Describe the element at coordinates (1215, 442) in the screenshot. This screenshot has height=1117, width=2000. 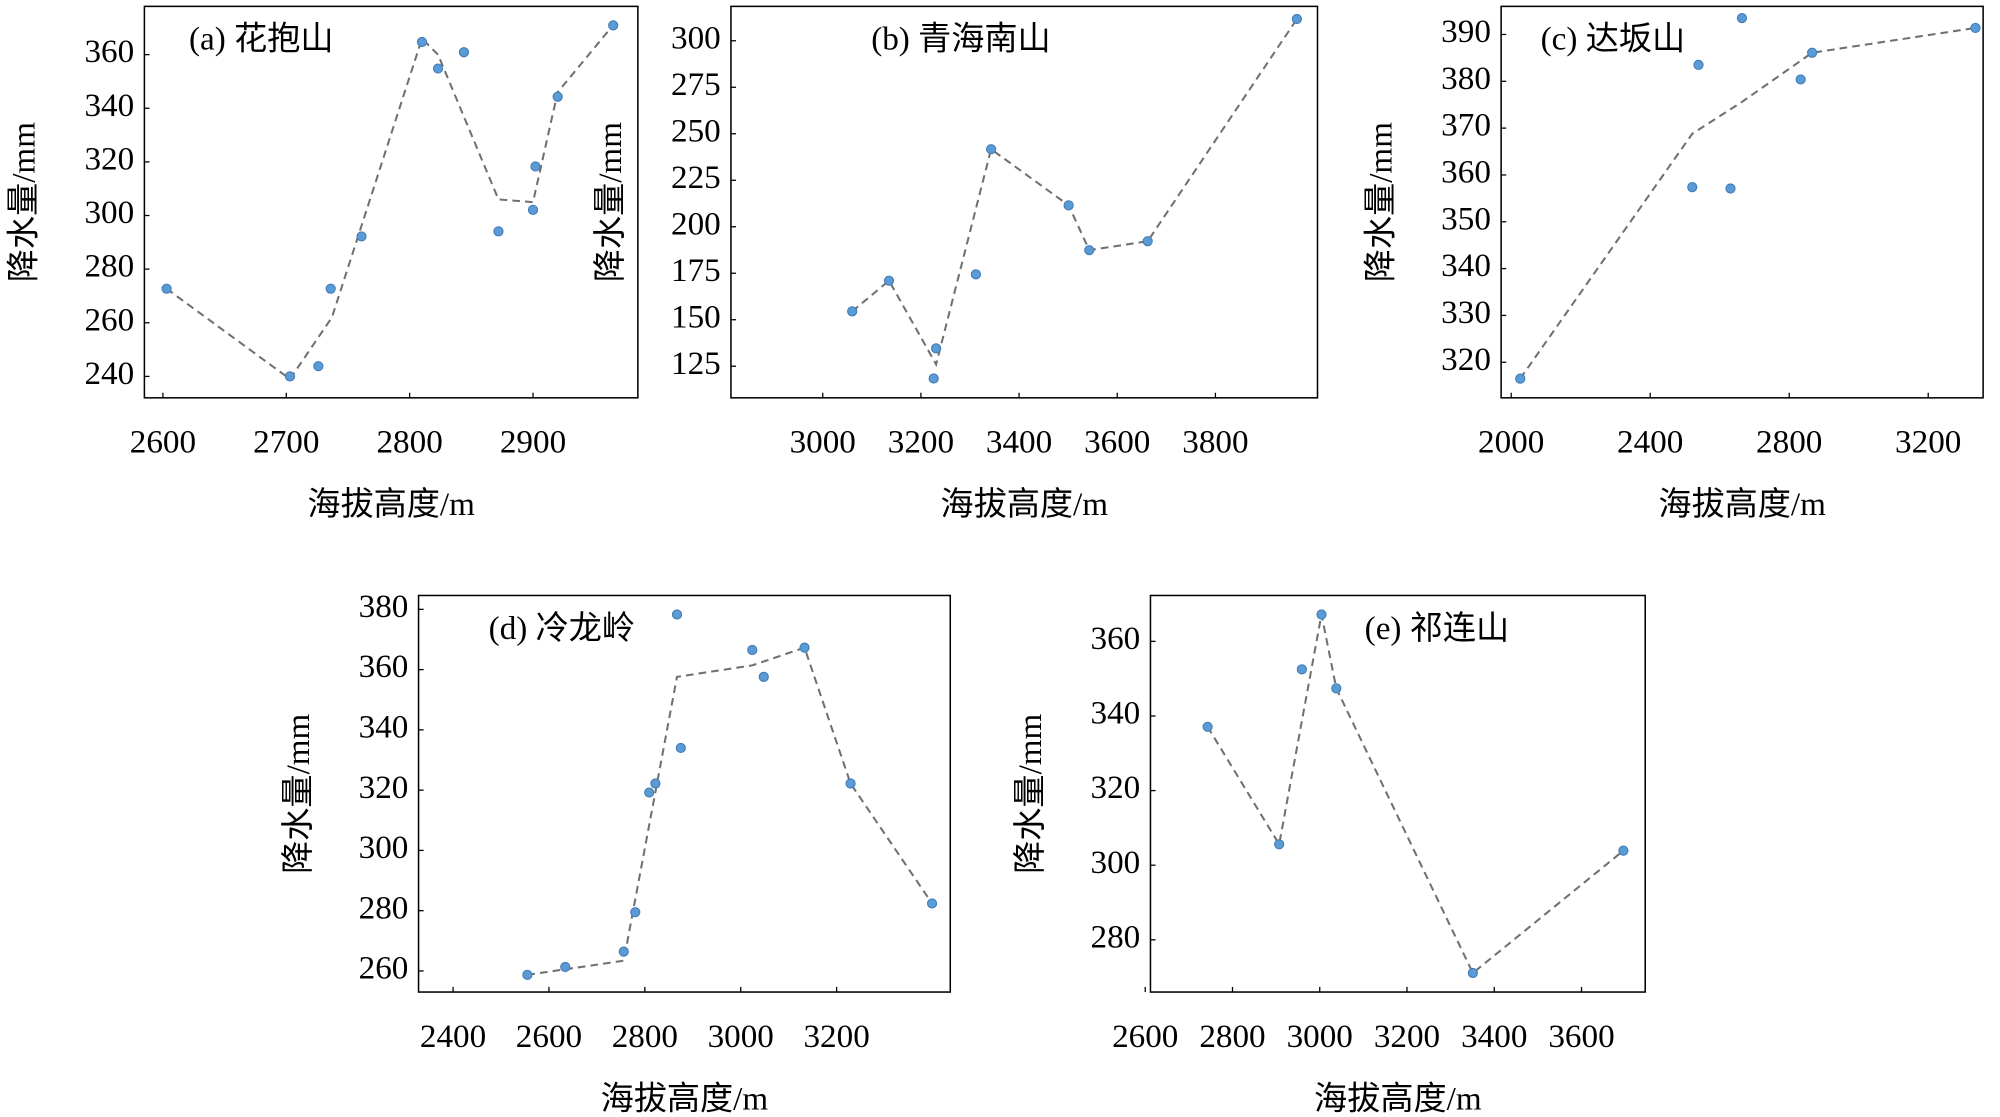
I see `x-tick-label: 3800` at that location.